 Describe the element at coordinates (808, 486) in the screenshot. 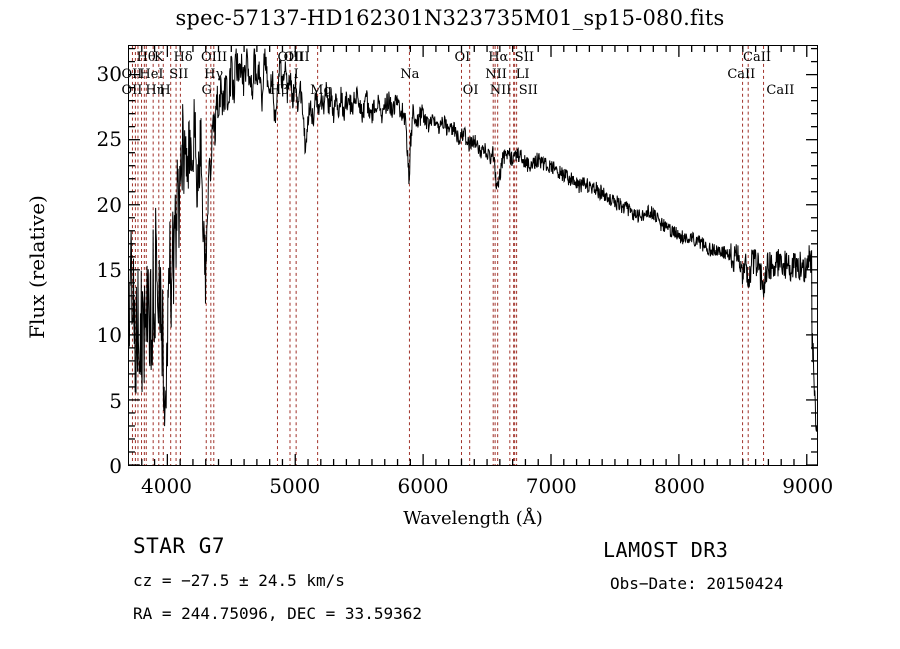

I see `x-tick-label: 9000` at that location.